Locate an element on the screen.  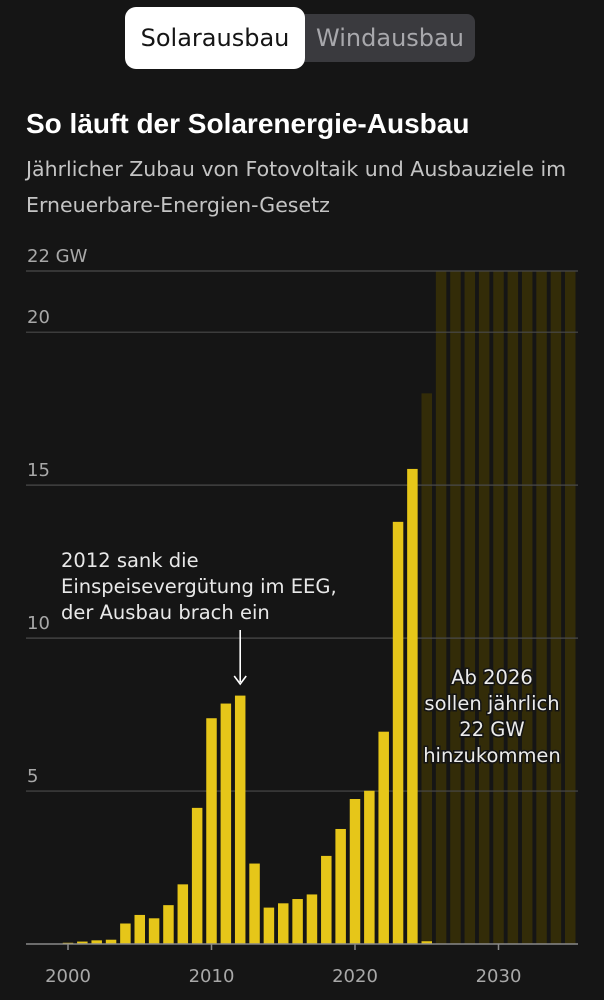
annotation-line: sollen jährlich is located at coordinates (491, 703).